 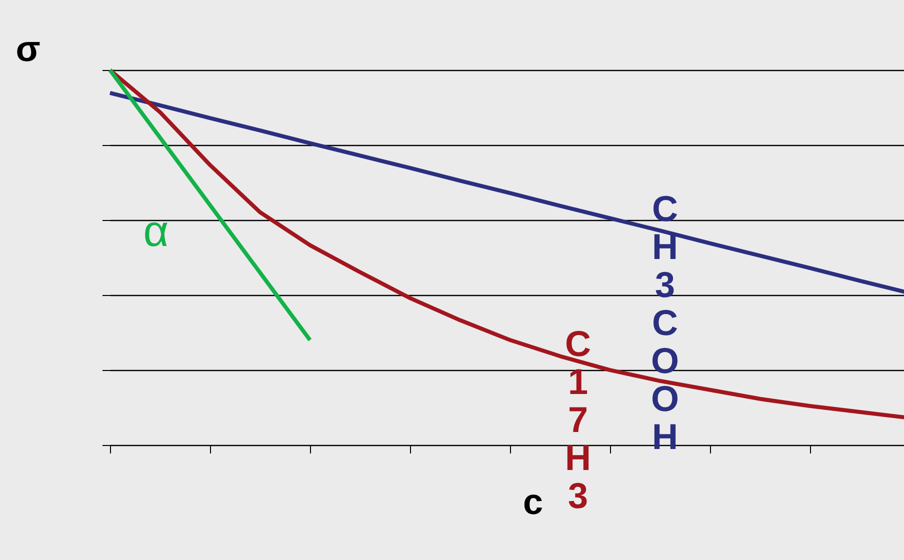 I want to click on x-axis-title: c, so click(x=533, y=501).